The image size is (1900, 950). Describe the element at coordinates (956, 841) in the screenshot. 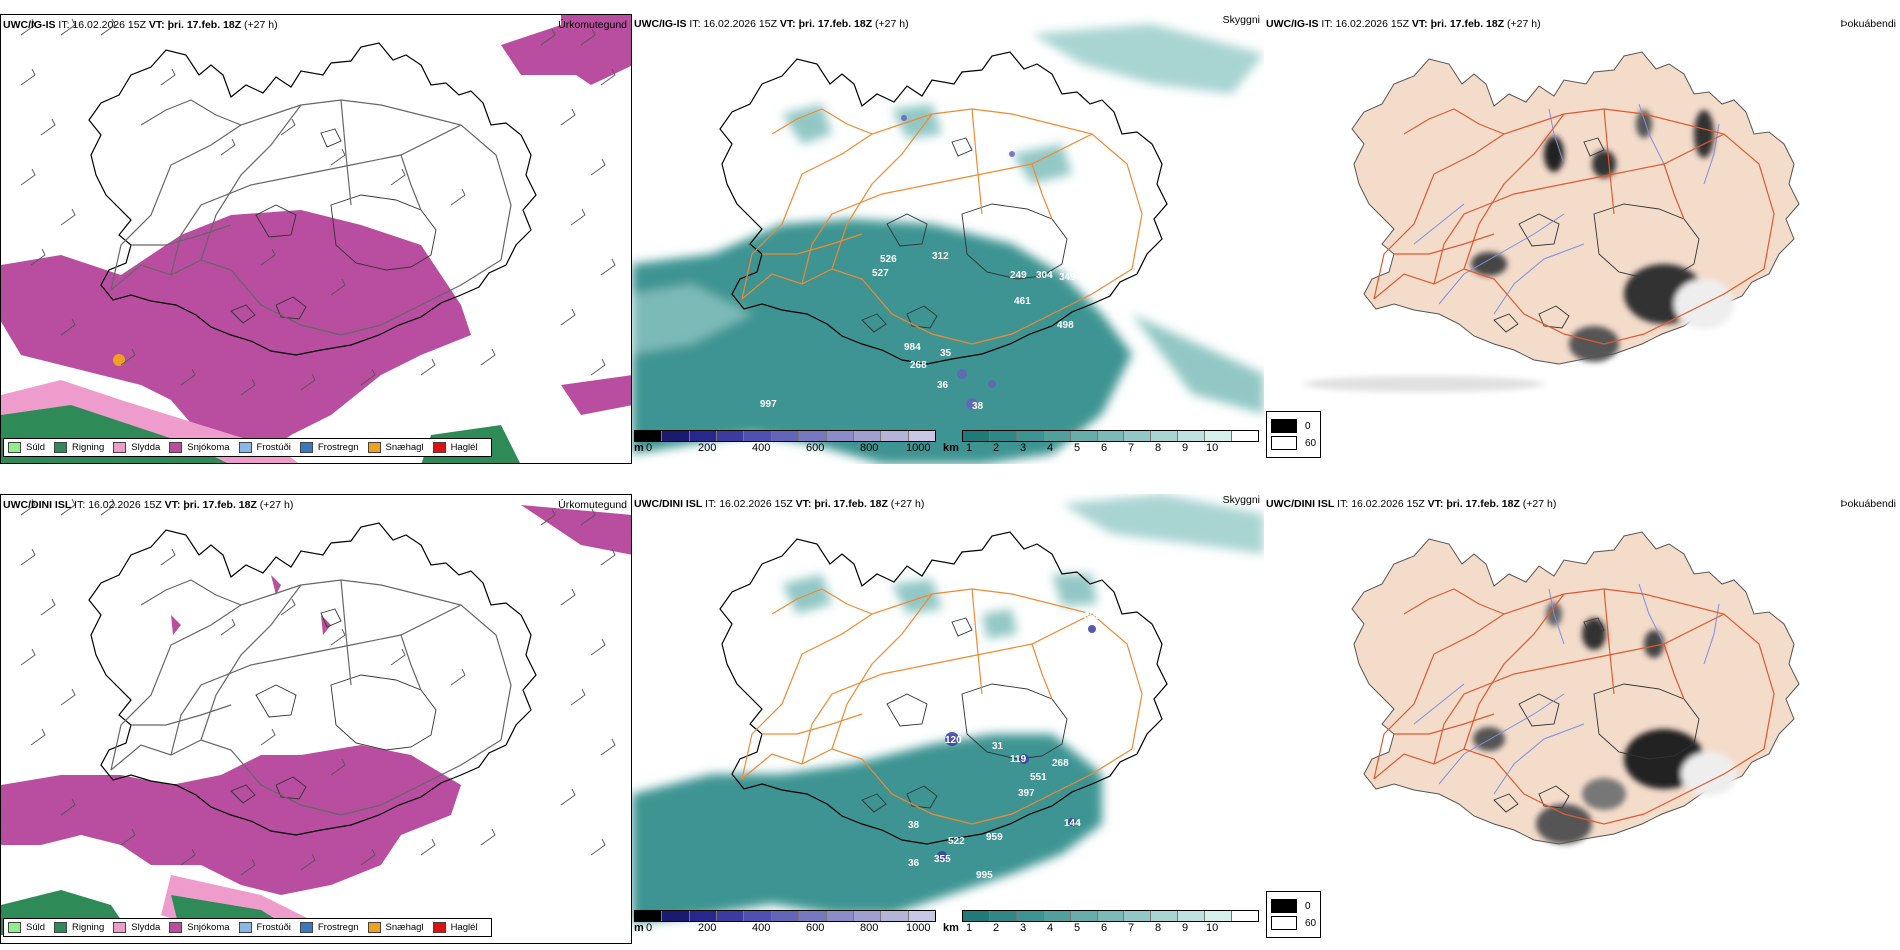

I see `ceiling-label: 522` at that location.